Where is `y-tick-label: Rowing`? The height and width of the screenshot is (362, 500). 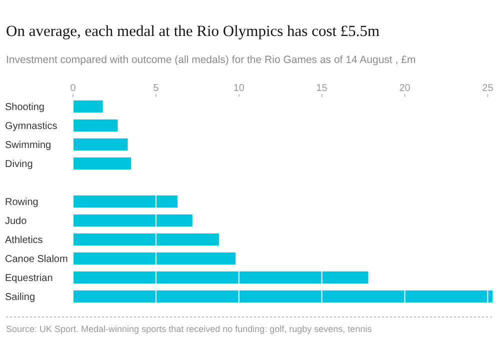
y-tick-label: Rowing is located at coordinates (21, 202).